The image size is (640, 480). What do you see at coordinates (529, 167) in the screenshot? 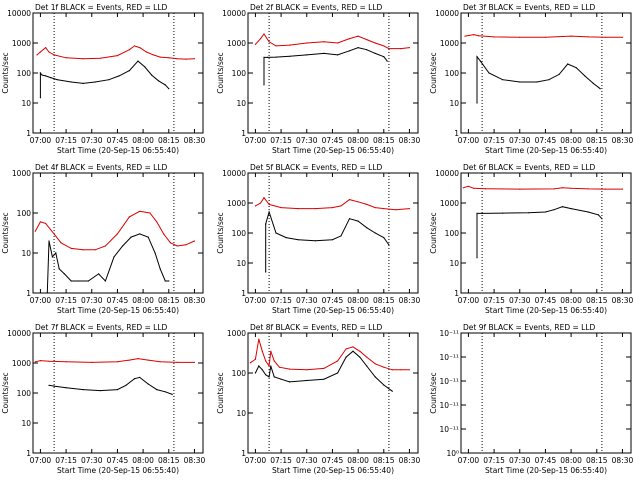
I see `panel-title: Det 6f BLACK = Events, RED = LLD` at bounding box center [529, 167].